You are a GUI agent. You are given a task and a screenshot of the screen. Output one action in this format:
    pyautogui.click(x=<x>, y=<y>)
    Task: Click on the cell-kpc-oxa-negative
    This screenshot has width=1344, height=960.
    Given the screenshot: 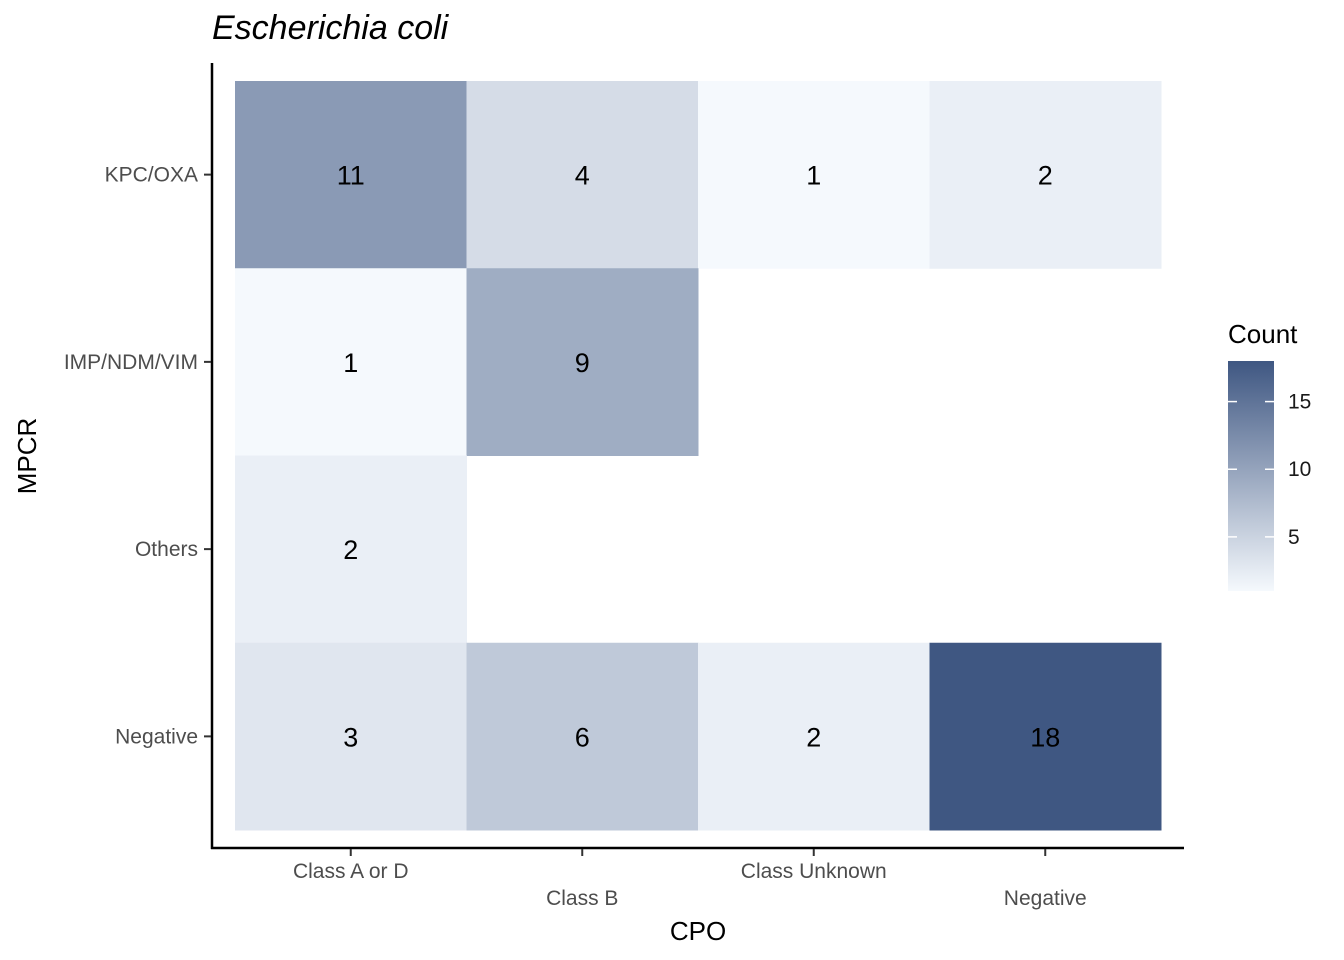 What is the action you would take?
    pyautogui.click(x=1045, y=175)
    